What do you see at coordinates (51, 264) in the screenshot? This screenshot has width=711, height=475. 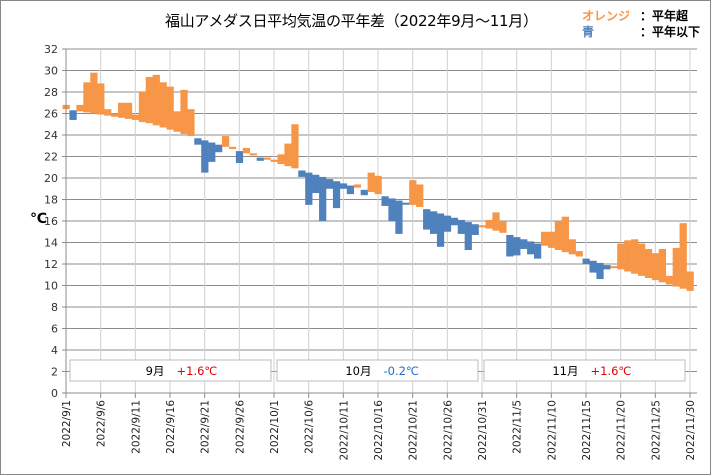 I see `y-tick-label: 12` at bounding box center [51, 264].